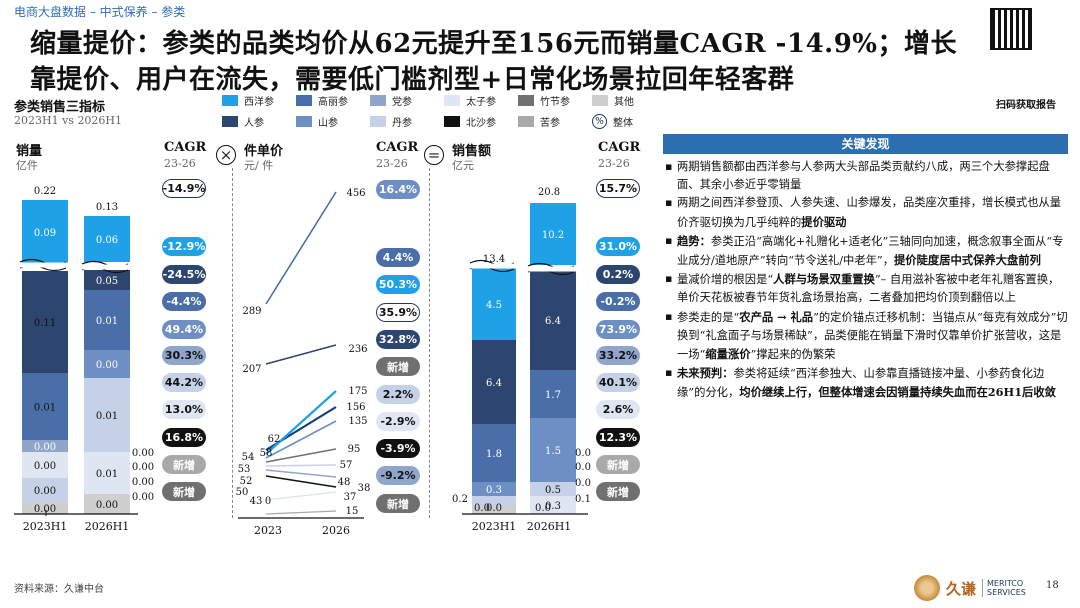  Describe the element at coordinates (254, 123) in the screenshot. I see `legend-label: 人参` at that location.